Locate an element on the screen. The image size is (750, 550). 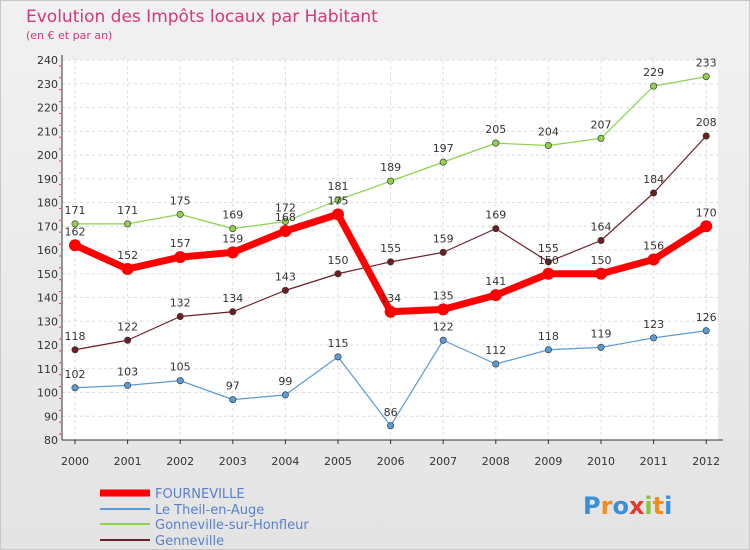
y-tick-label: 180 is located at coordinates (47, 203).